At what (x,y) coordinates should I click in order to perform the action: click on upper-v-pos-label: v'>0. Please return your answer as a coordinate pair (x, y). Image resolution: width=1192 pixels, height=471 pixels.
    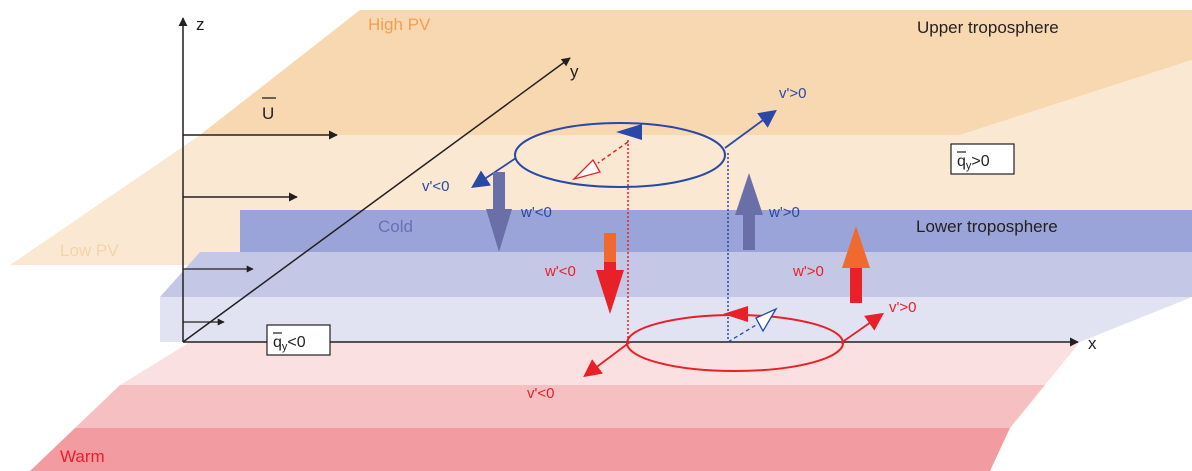
    Looking at the image, I should click on (792, 93).